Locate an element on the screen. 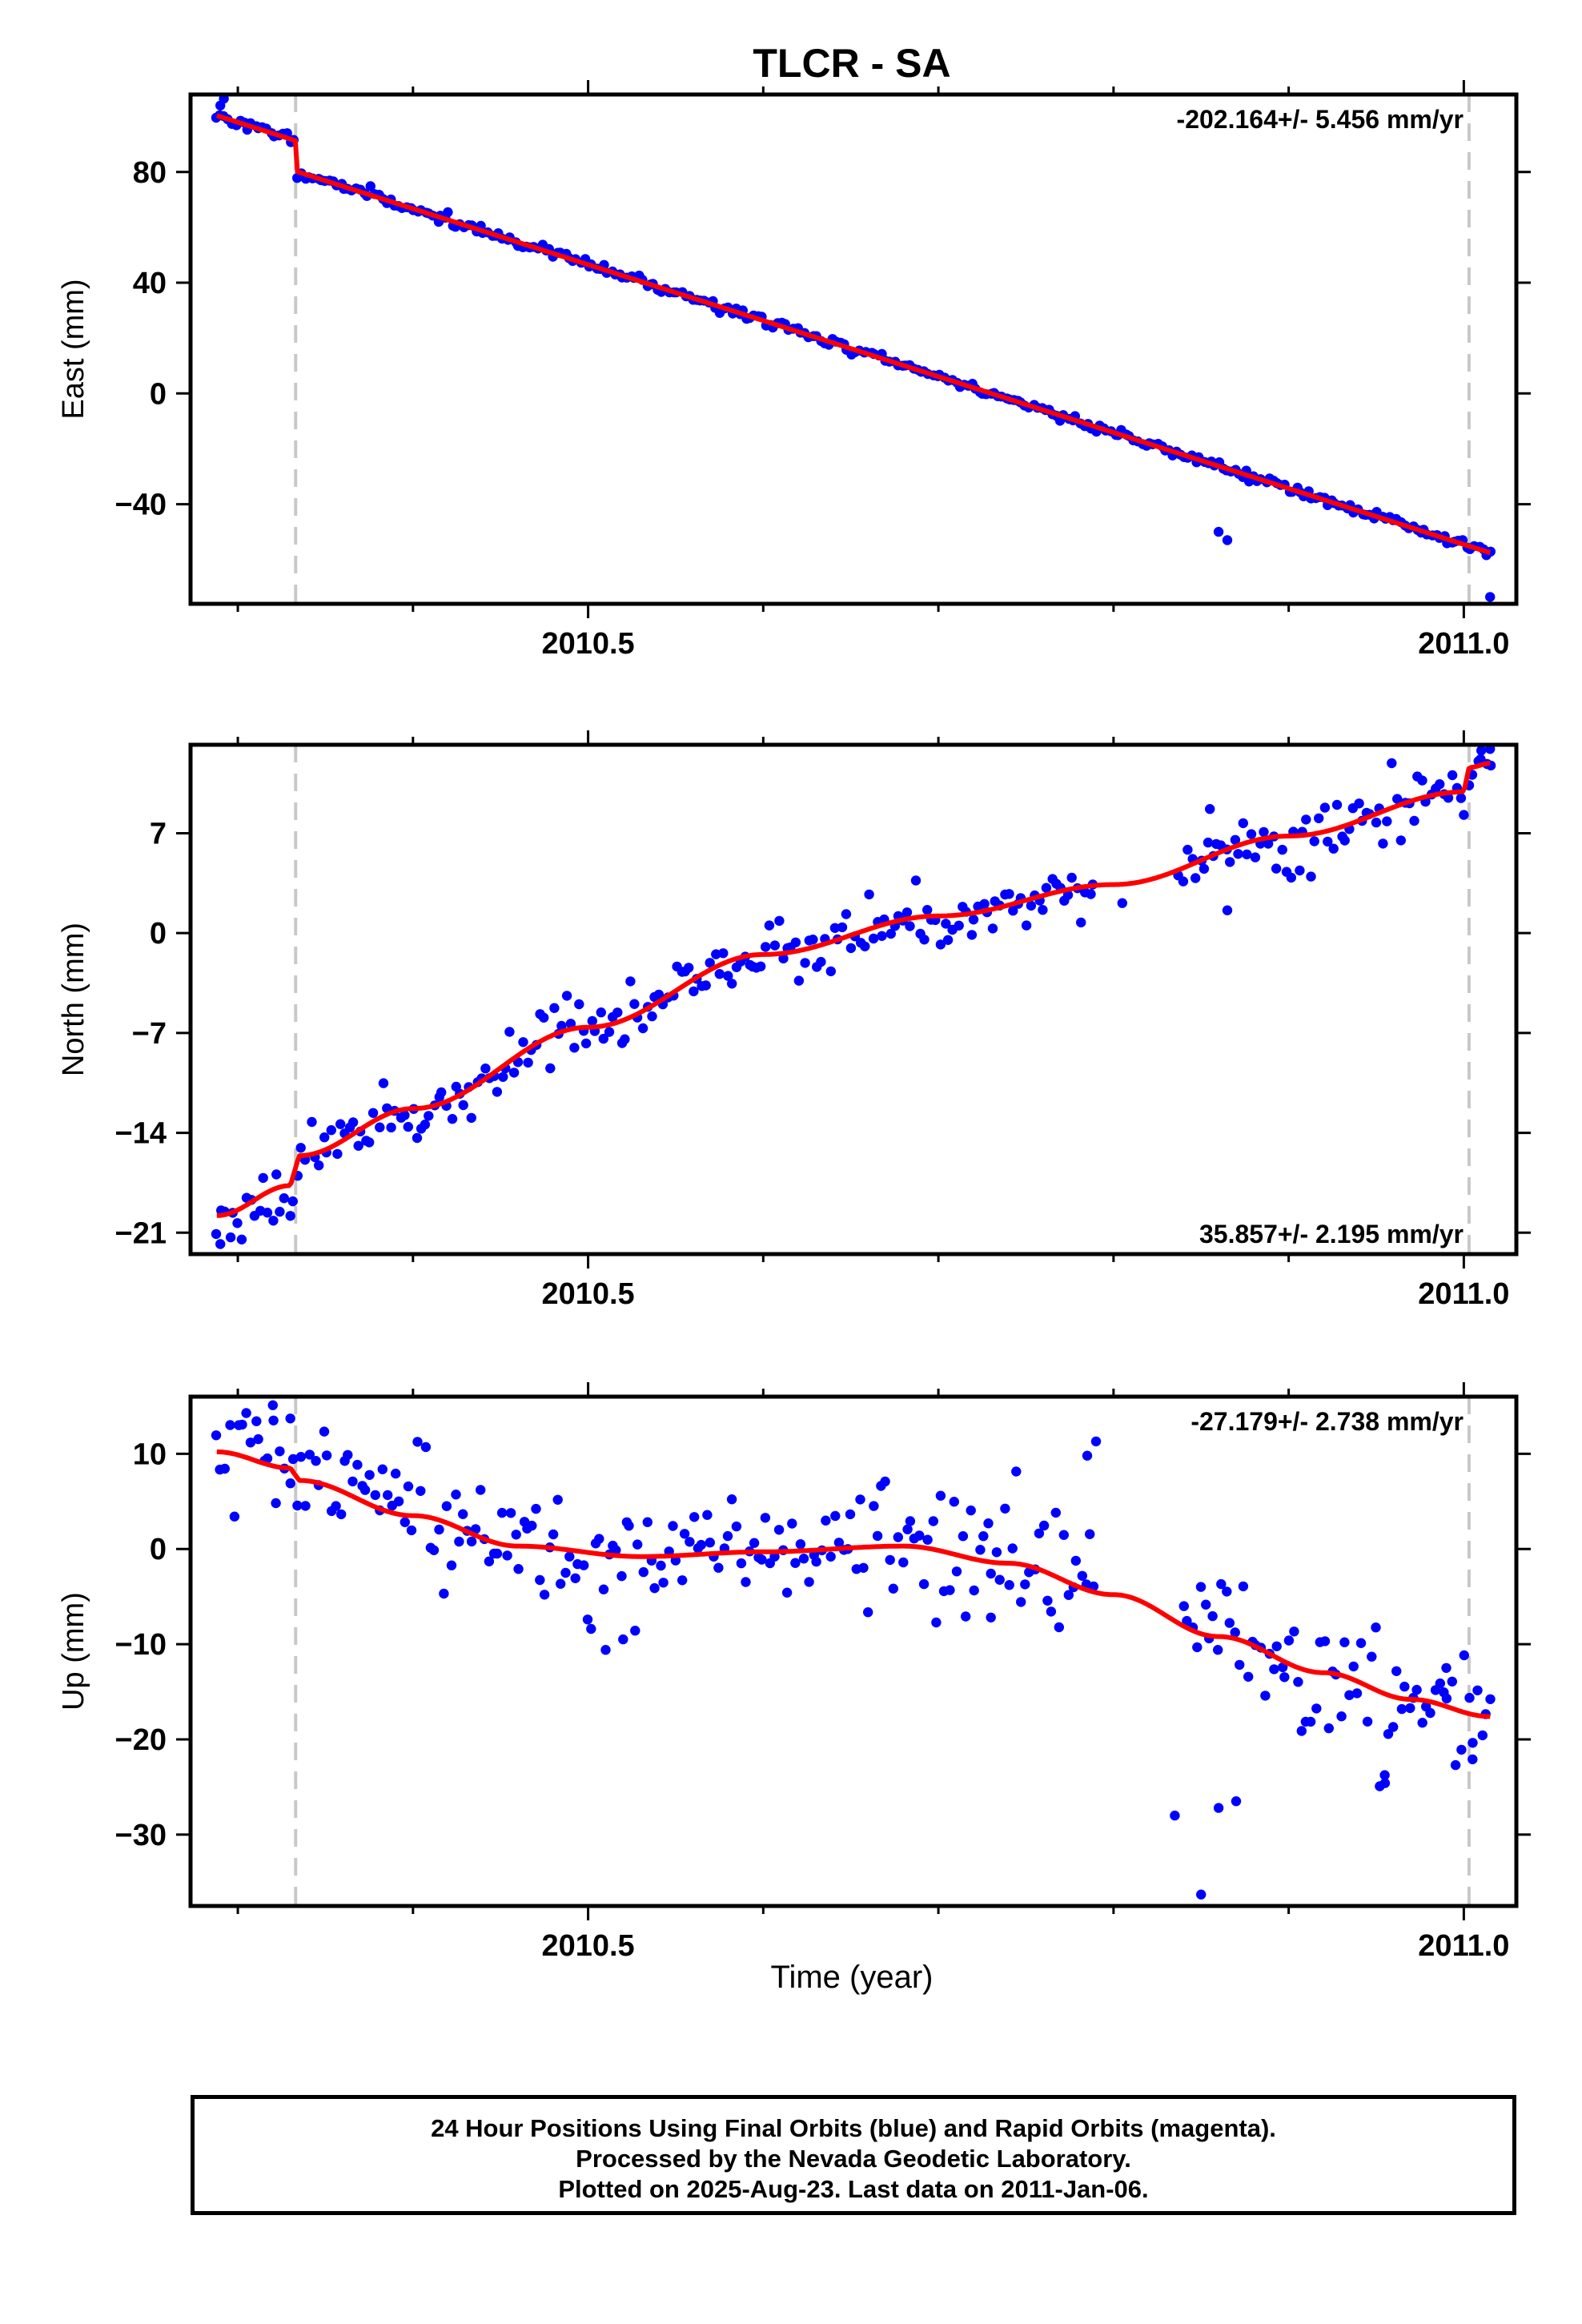  y-tick-label: −7 is located at coordinates (149, 1034).